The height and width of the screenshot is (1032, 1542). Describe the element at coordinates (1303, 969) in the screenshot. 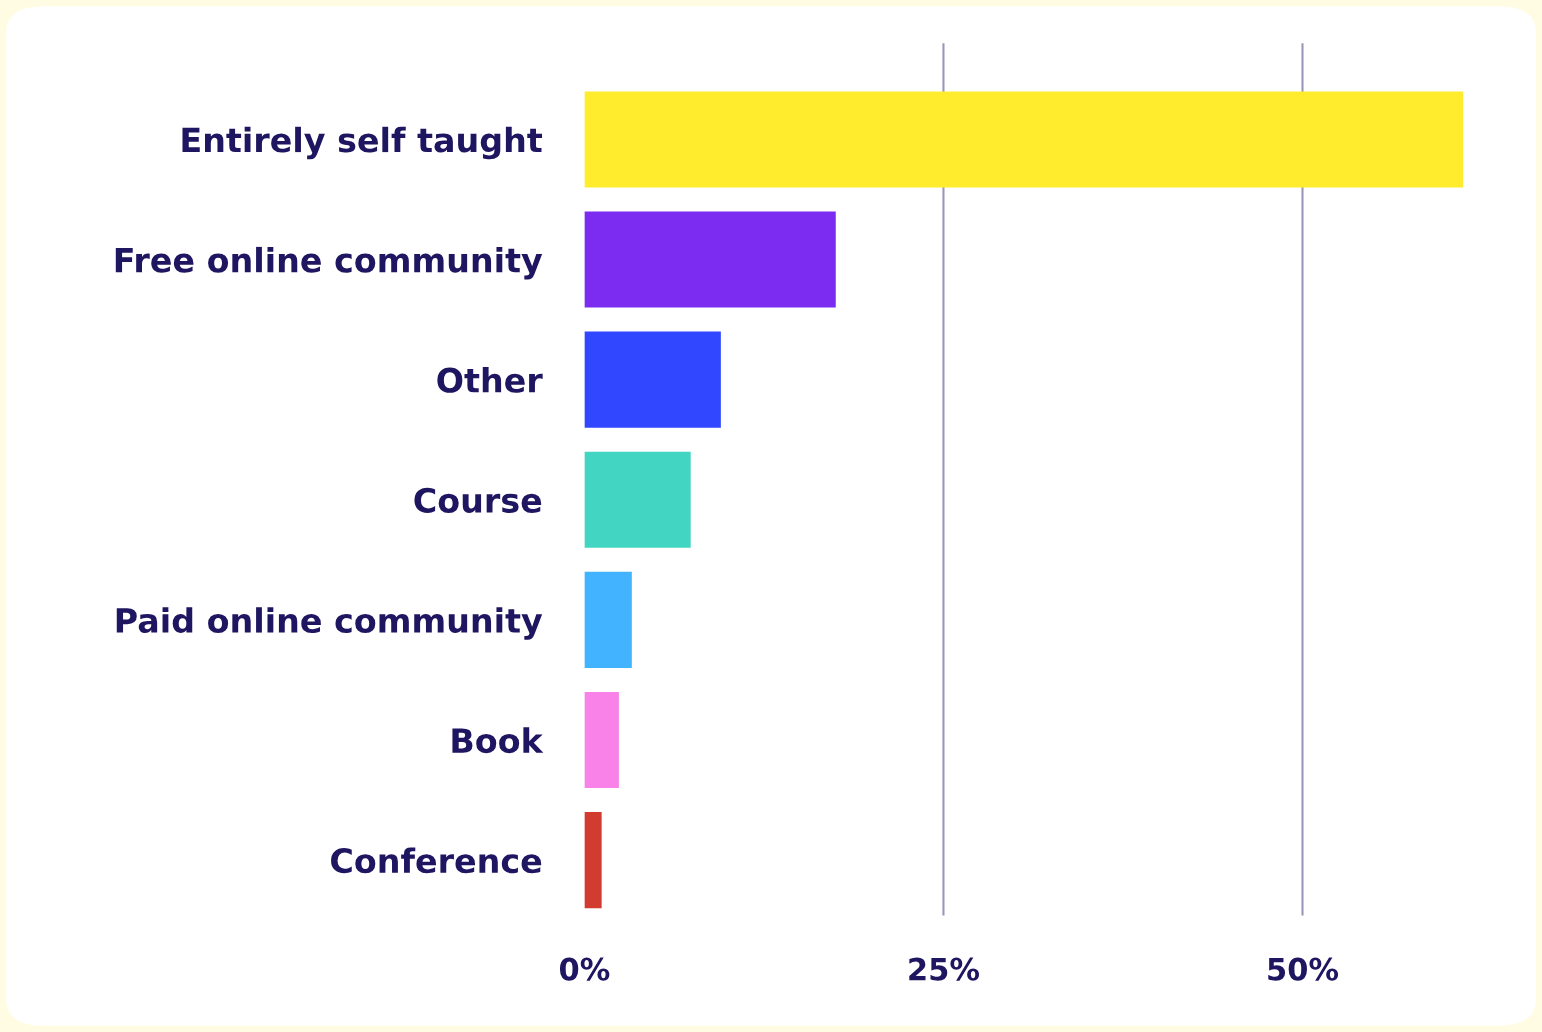

I see `x-tick-label: 50%` at that location.